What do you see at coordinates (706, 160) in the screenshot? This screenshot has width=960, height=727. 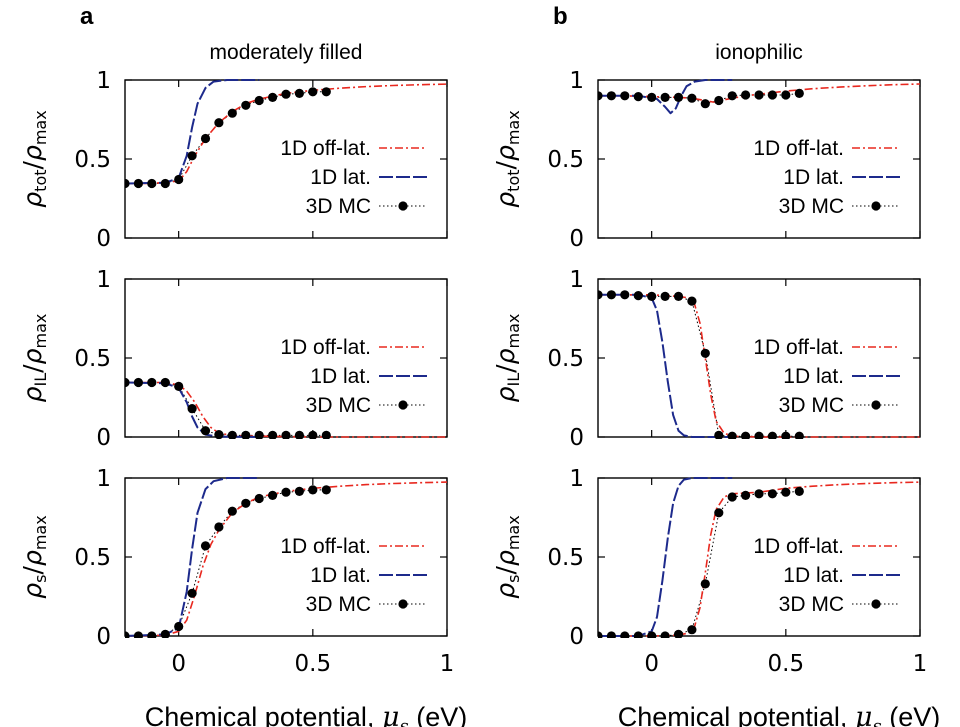 I see `panel-b-tot: 0 0.5 1 ρtot/ρmax 1D off-lat. 1D lat. 3D MC` at bounding box center [706, 160].